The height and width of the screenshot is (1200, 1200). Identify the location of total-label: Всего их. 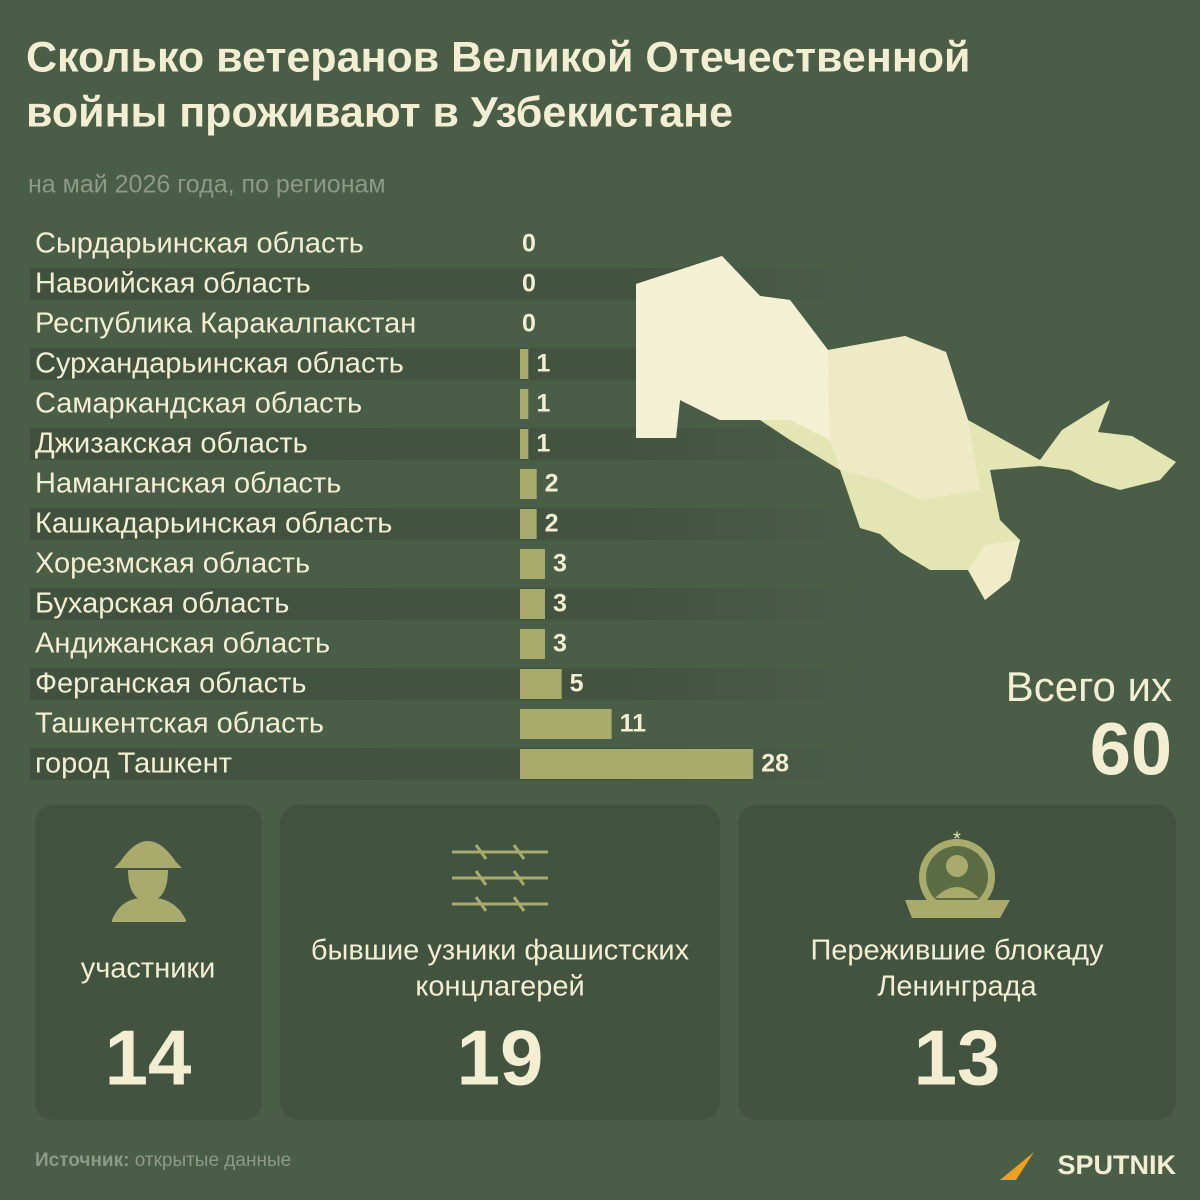
(1089, 686).